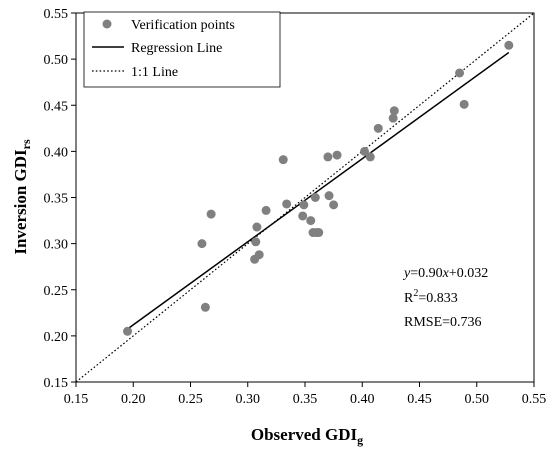 This screenshot has width=550, height=449. Describe the element at coordinates (468, 273) in the screenshot. I see `equation-rest: +0.032` at that location.